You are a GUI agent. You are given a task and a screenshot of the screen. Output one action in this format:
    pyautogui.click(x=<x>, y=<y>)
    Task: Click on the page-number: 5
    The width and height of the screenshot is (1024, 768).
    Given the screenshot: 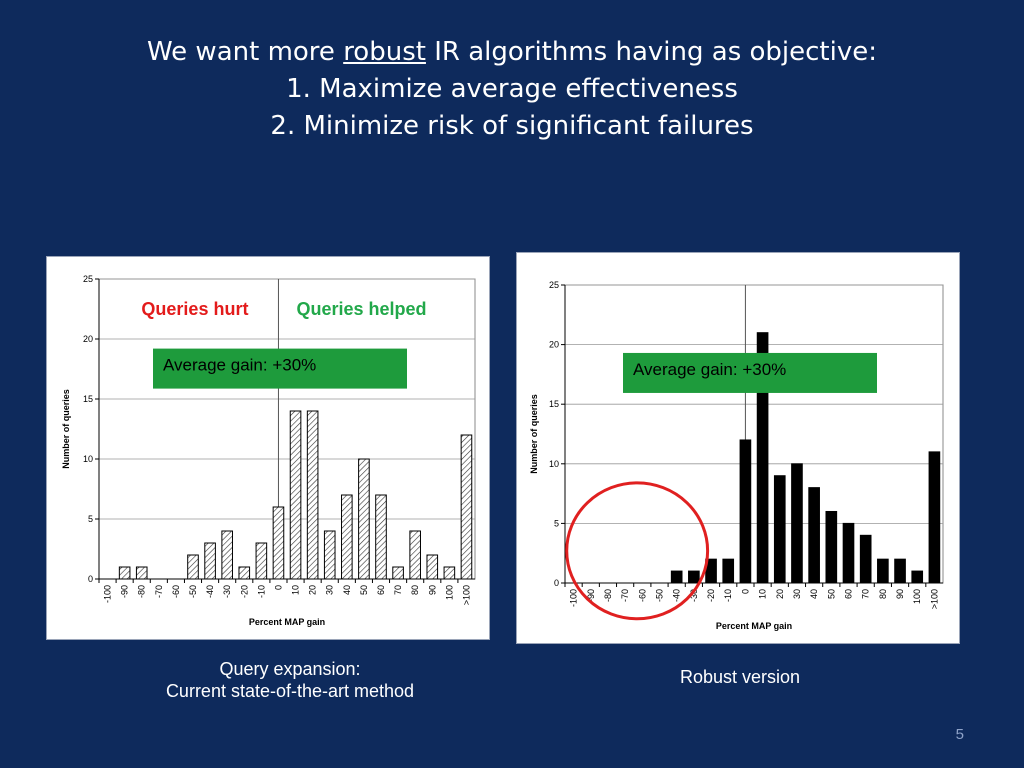 What is the action you would take?
    pyautogui.click(x=959, y=734)
    